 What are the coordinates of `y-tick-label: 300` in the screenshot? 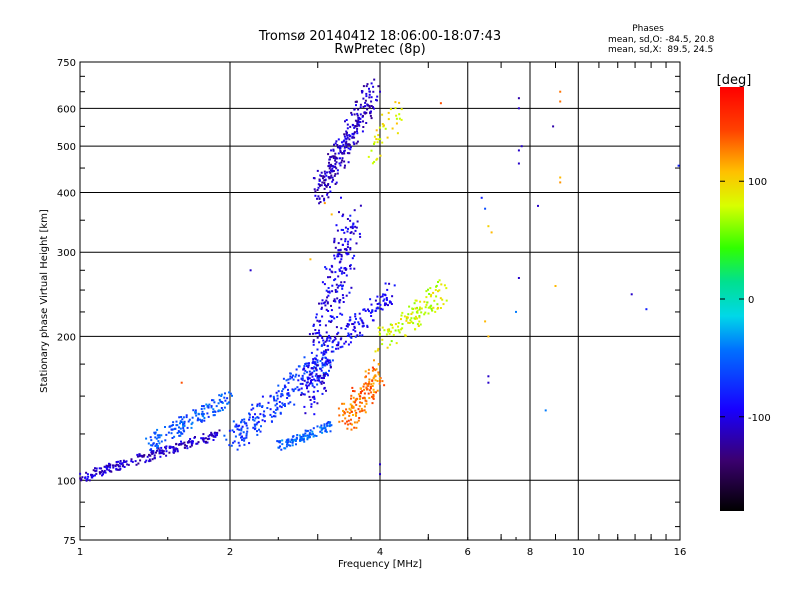 It's located at (66, 253).